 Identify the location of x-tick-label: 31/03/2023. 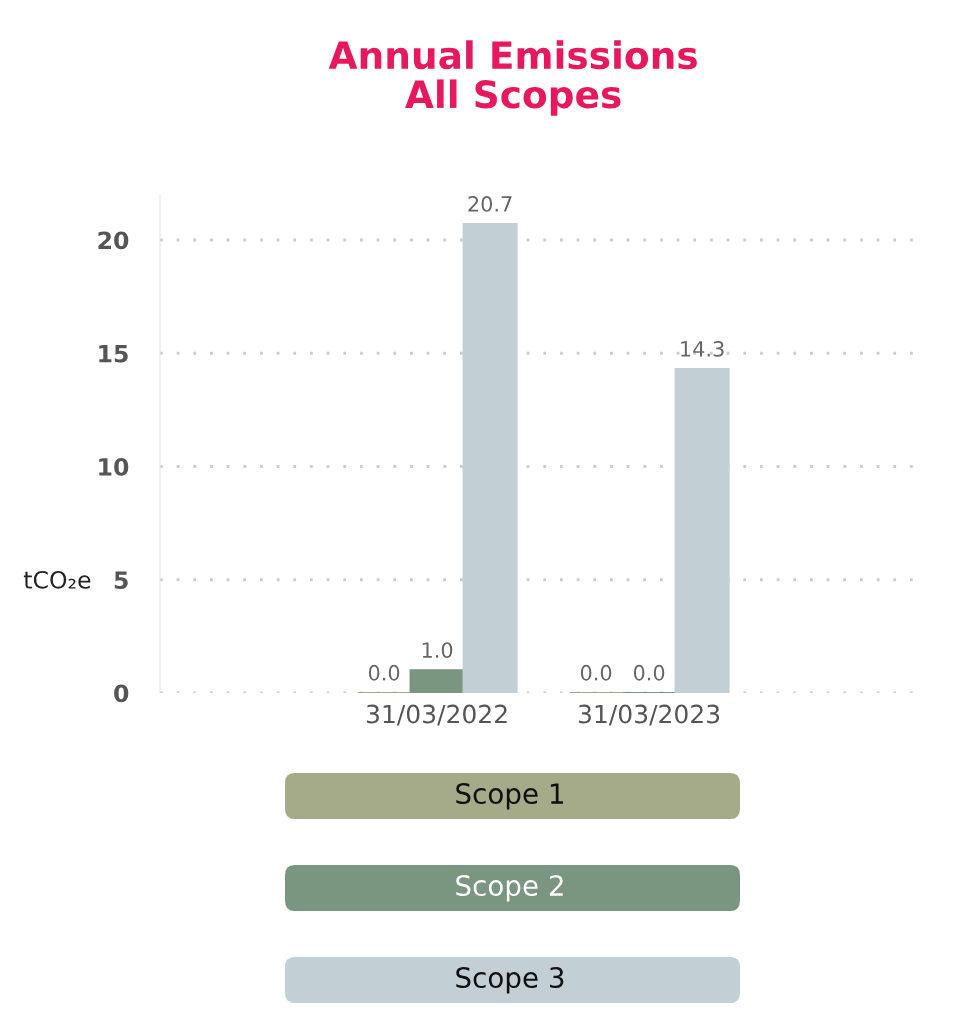
(649, 715).